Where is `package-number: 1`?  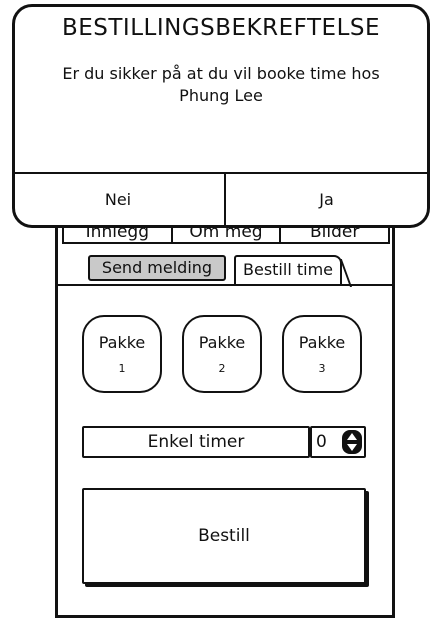
package-number: 1 is located at coordinates (122, 368).